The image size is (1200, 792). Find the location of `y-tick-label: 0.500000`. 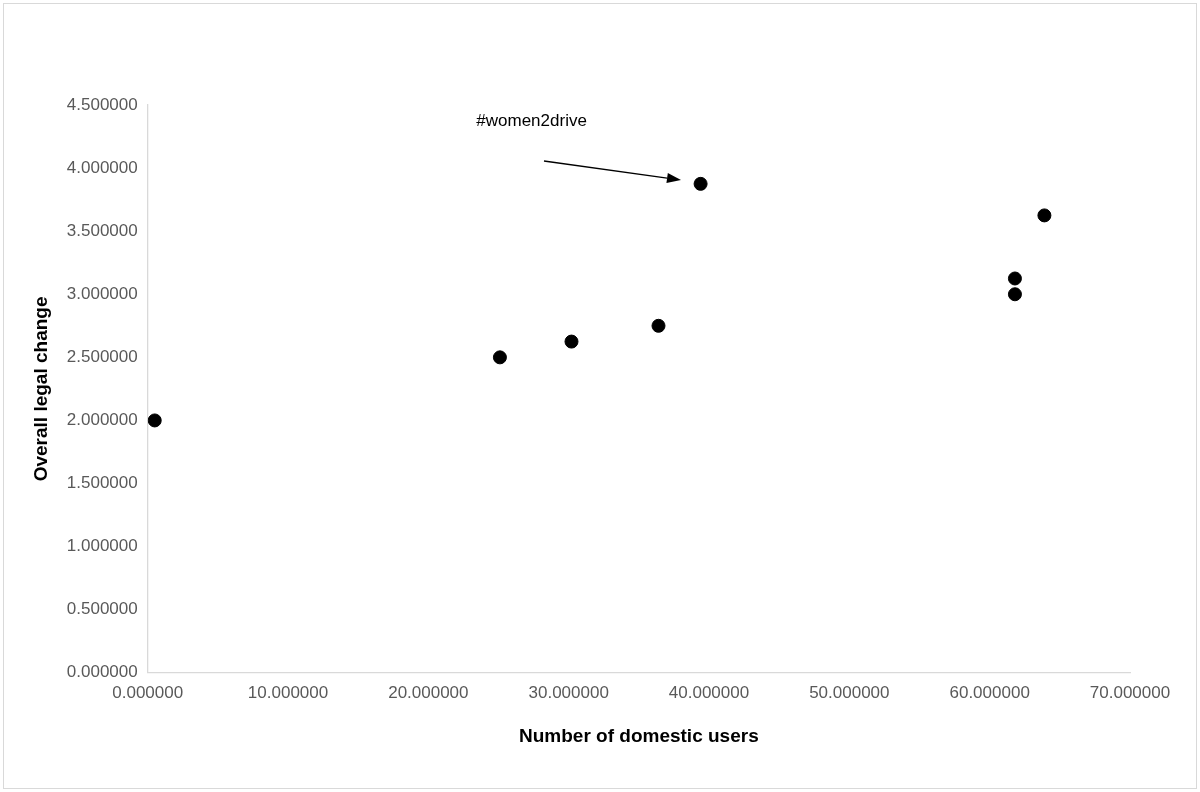

y-tick-label: 0.500000 is located at coordinates (102, 609).